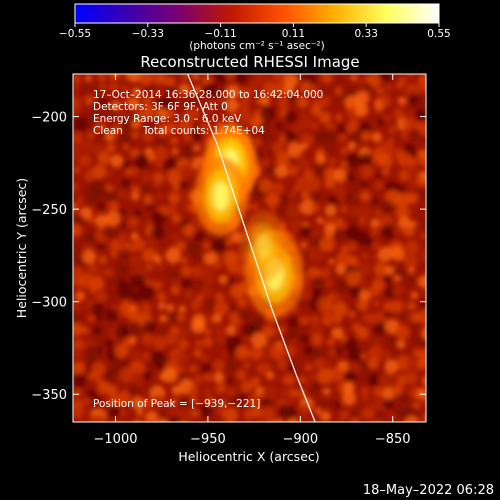 This screenshot has height=500, width=500. Describe the element at coordinates (167, 119) in the screenshot. I see `info-line-energy: Energy Range: 3.0 – 6.0 keV` at that location.